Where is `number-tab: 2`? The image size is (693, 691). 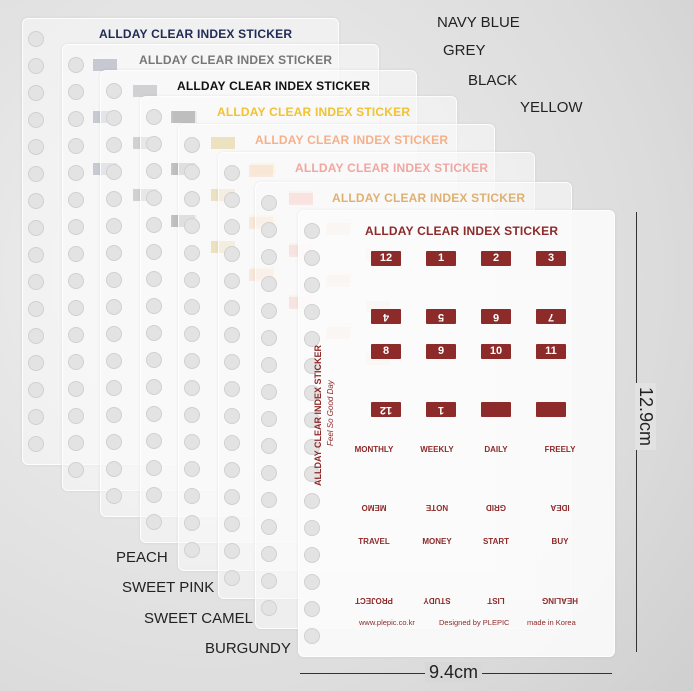
number-tab: 2 is located at coordinates (496, 258).